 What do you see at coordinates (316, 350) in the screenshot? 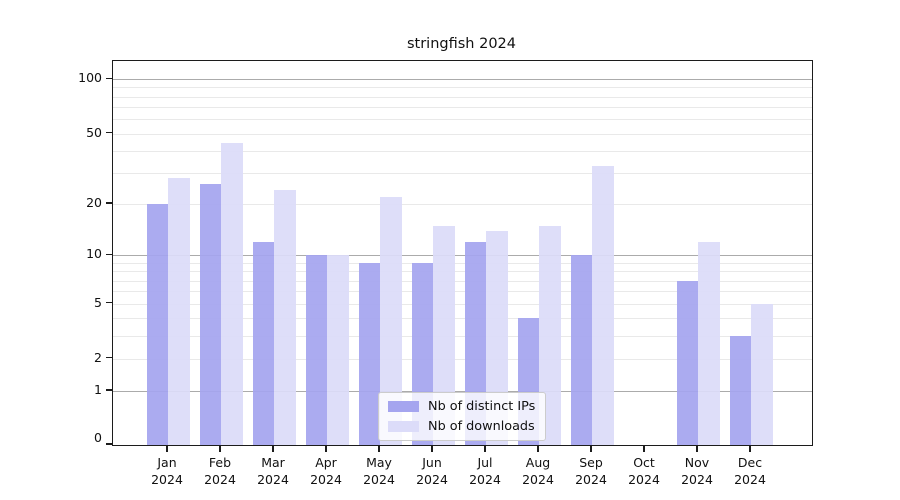
I see `bar-nb-of-distinct-ips-apr` at bounding box center [316, 350].